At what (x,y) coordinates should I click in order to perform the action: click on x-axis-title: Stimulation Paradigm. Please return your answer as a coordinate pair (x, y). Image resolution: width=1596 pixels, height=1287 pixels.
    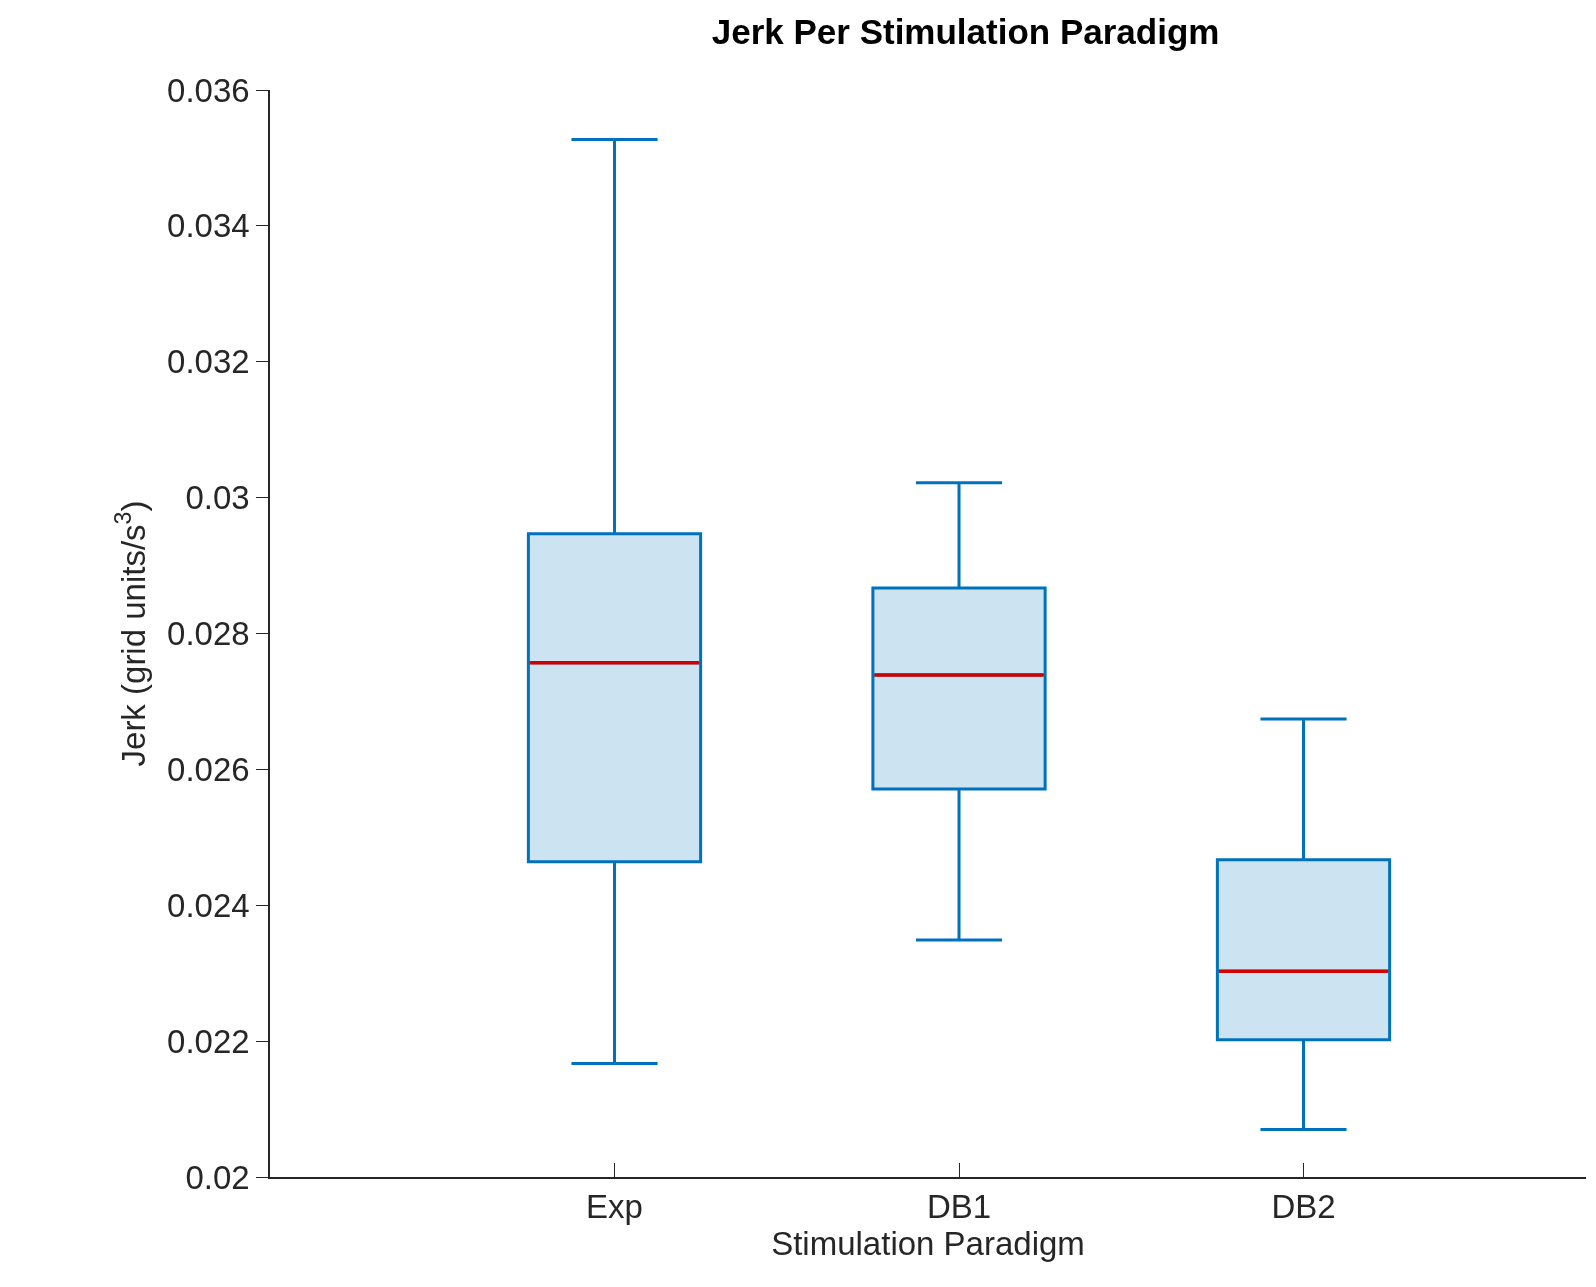
    Looking at the image, I should click on (928, 1244).